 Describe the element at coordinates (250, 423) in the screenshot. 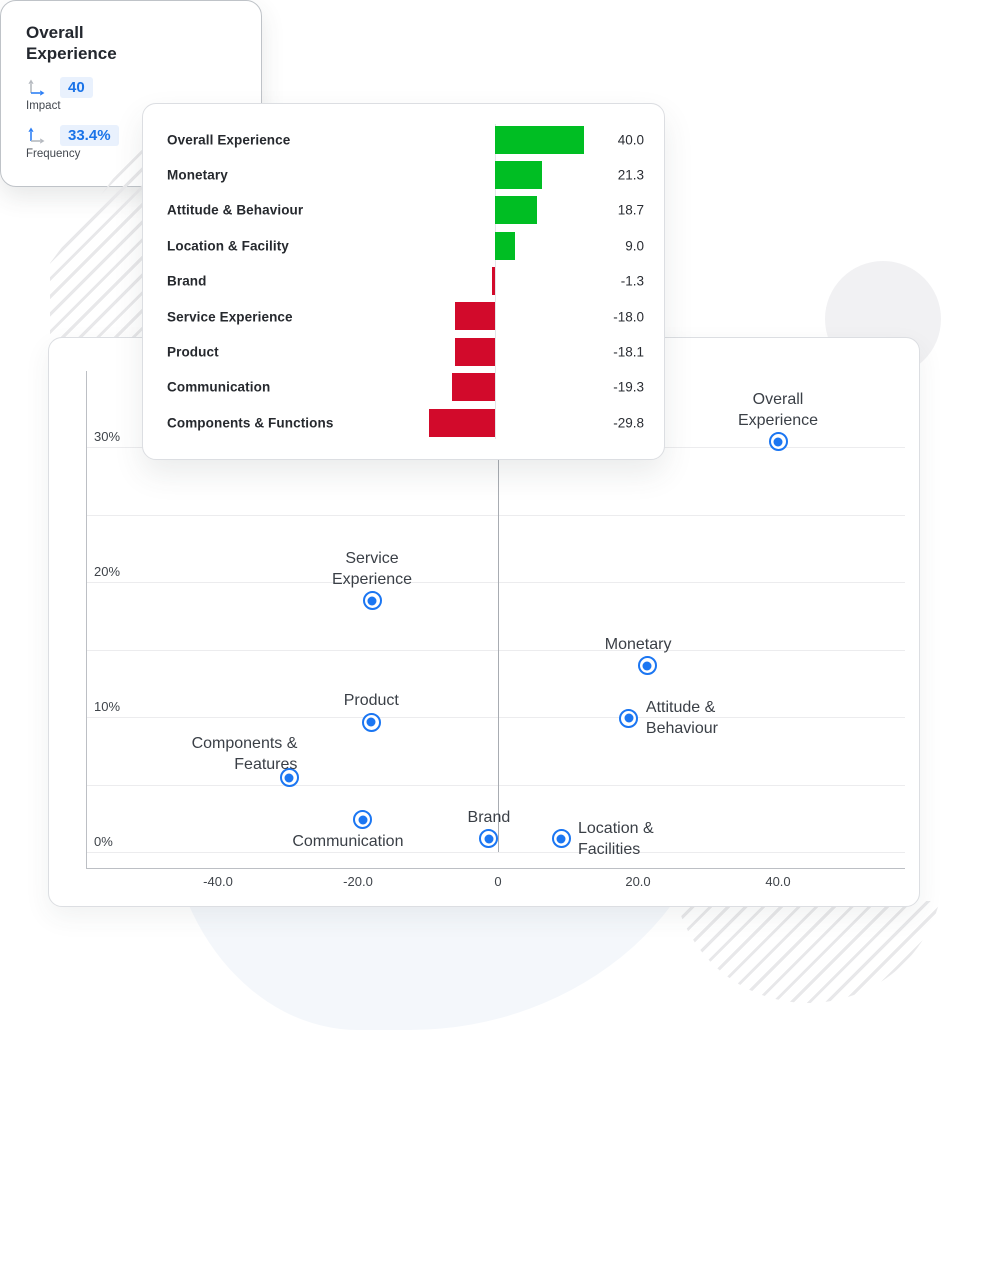

I see `bar-category-label: Components & Functions` at that location.